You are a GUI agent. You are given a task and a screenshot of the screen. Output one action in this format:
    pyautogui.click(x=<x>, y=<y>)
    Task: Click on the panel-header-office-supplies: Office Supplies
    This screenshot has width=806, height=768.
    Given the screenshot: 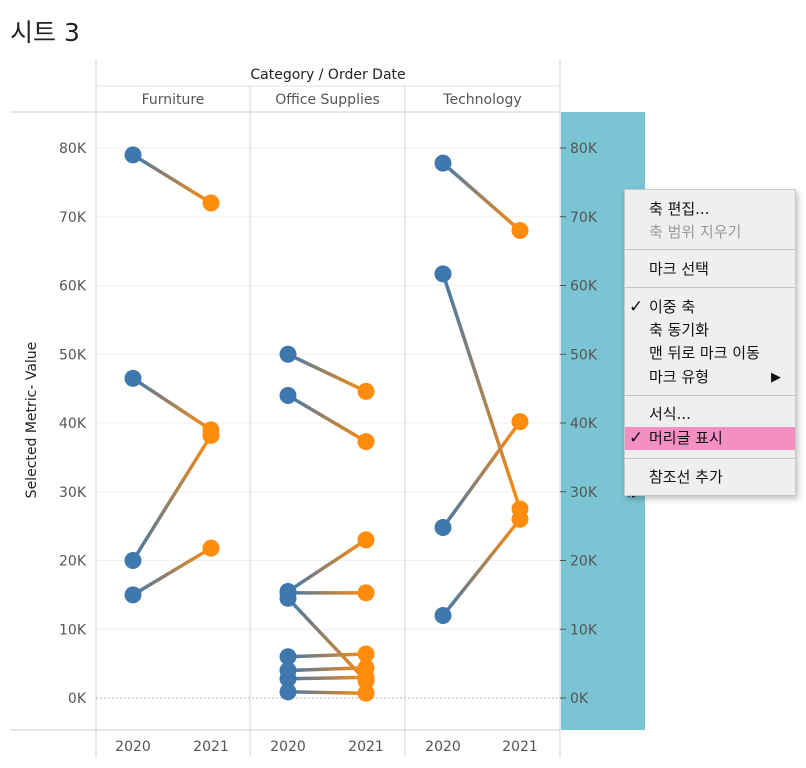 What is the action you would take?
    pyautogui.click(x=327, y=100)
    